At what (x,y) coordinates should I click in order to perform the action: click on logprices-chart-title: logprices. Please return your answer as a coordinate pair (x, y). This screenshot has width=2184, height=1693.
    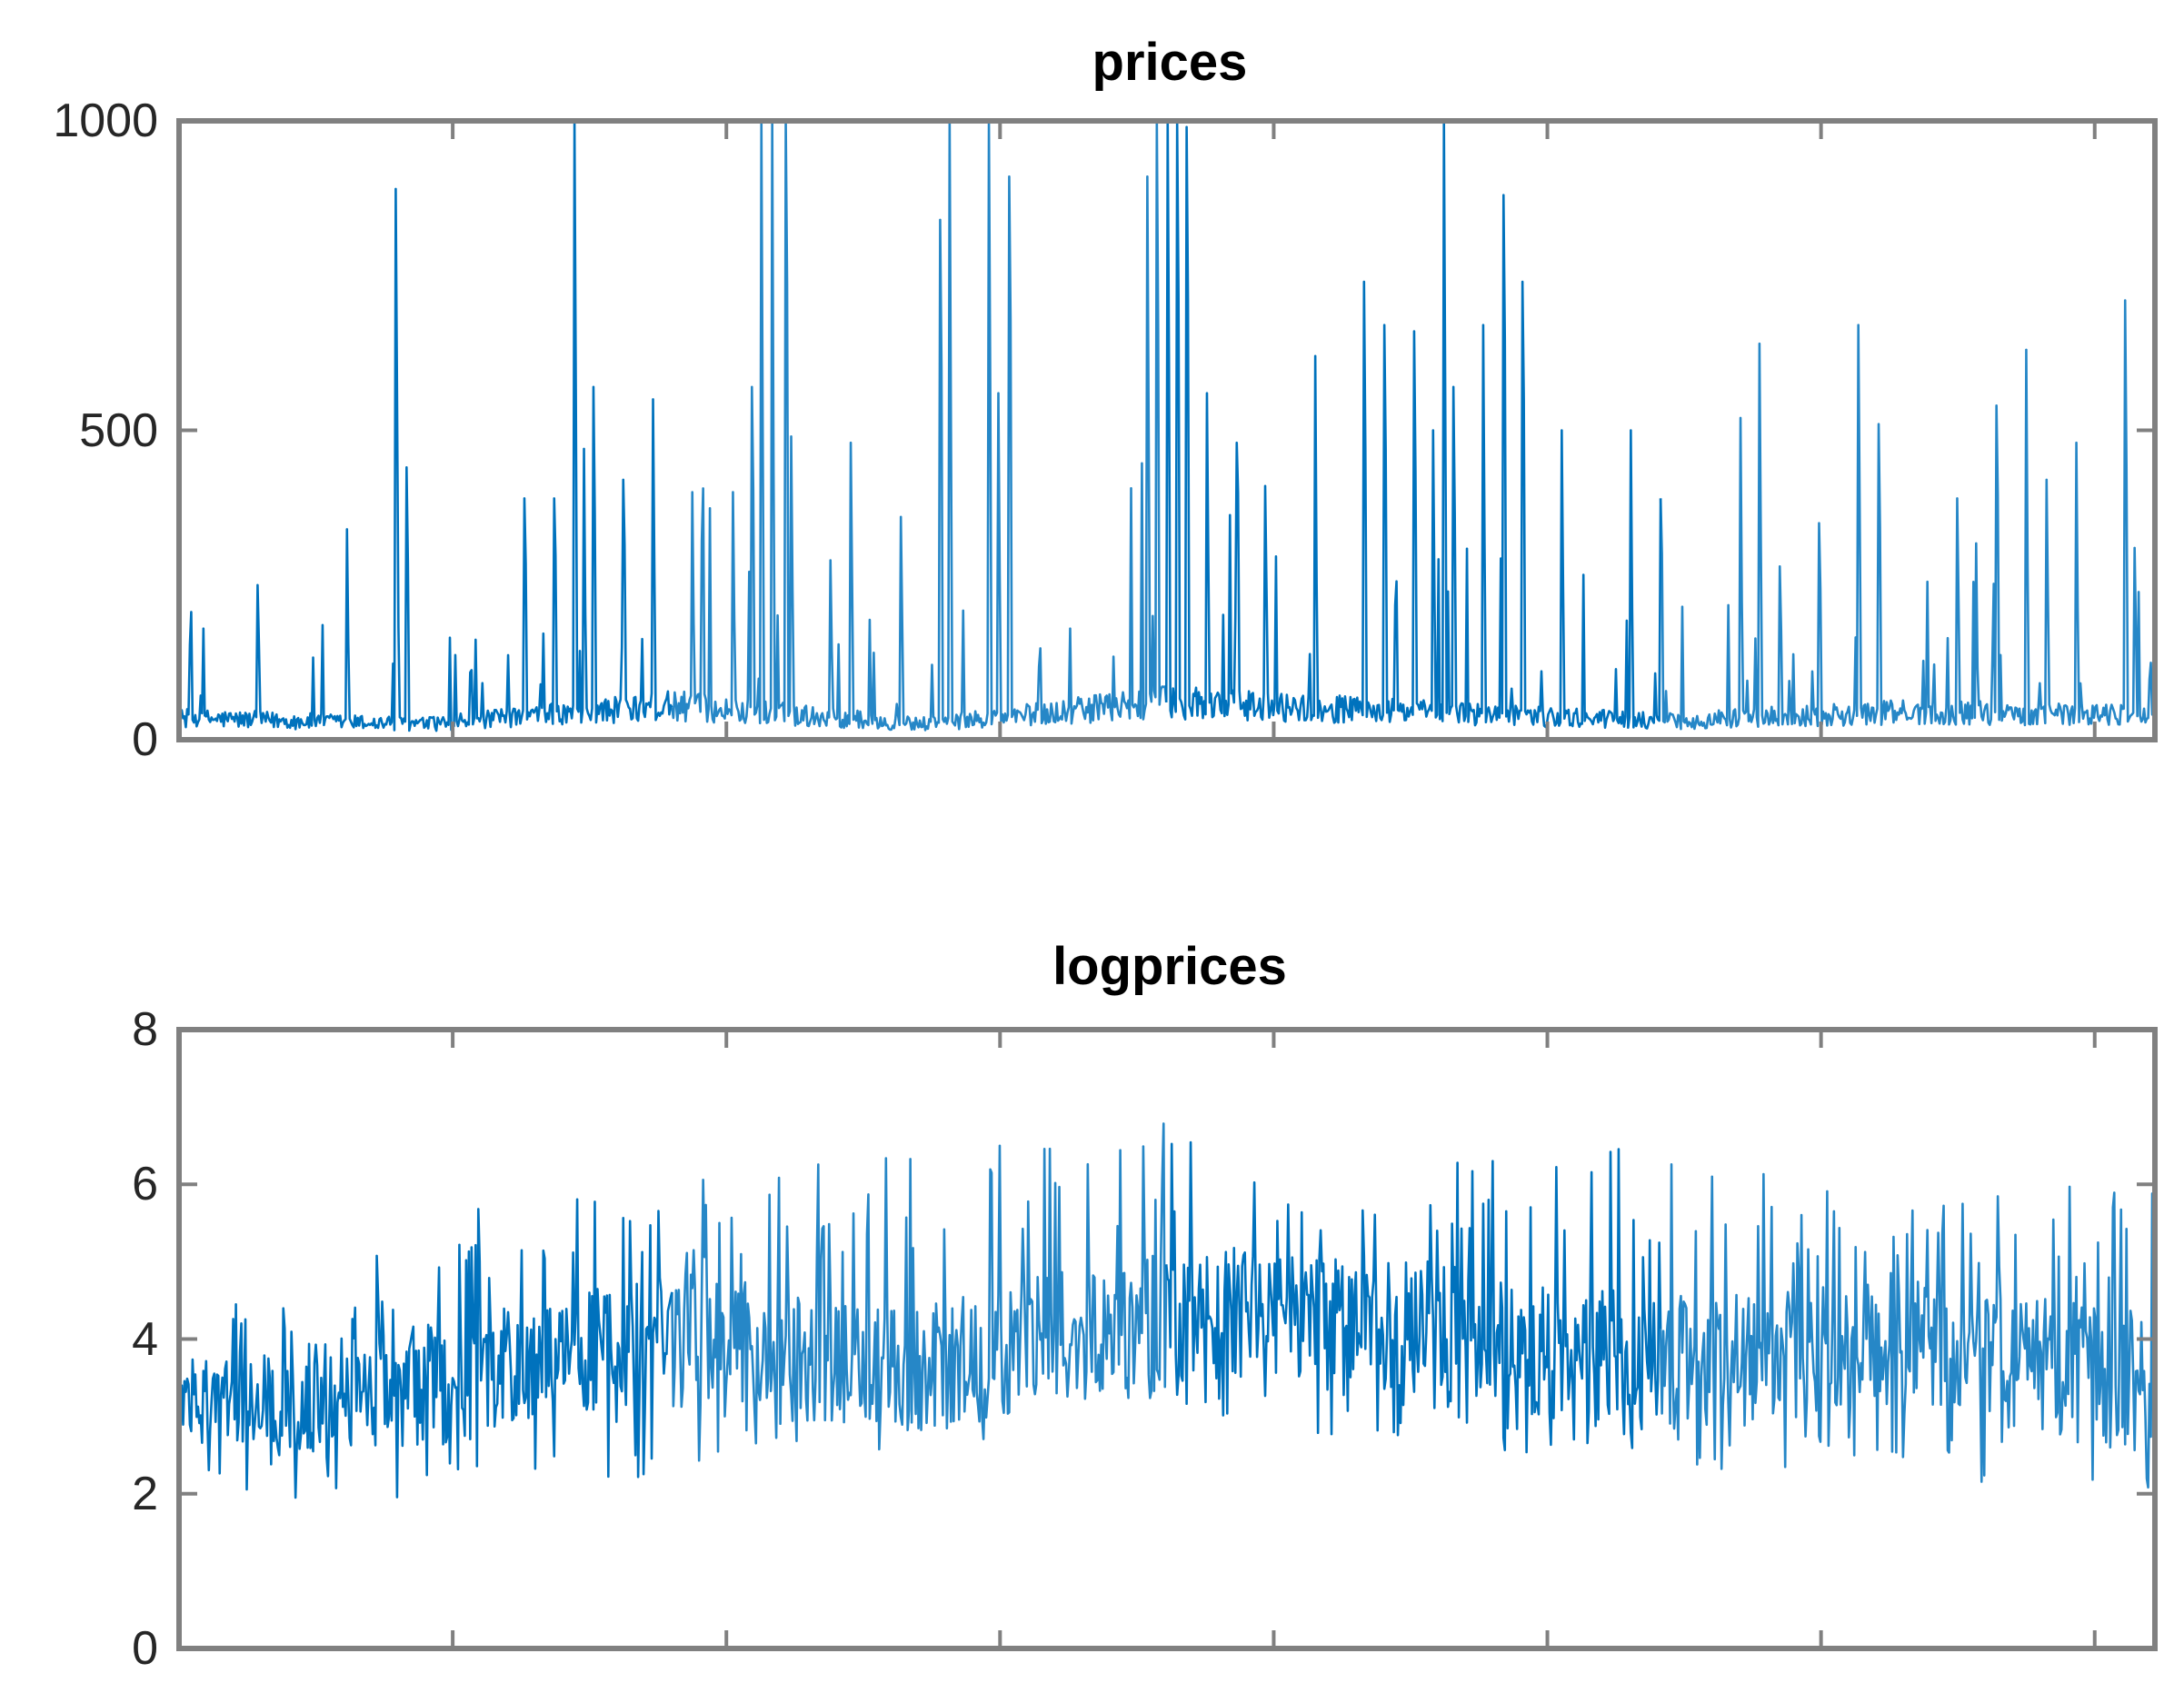
    Looking at the image, I should click on (1170, 966).